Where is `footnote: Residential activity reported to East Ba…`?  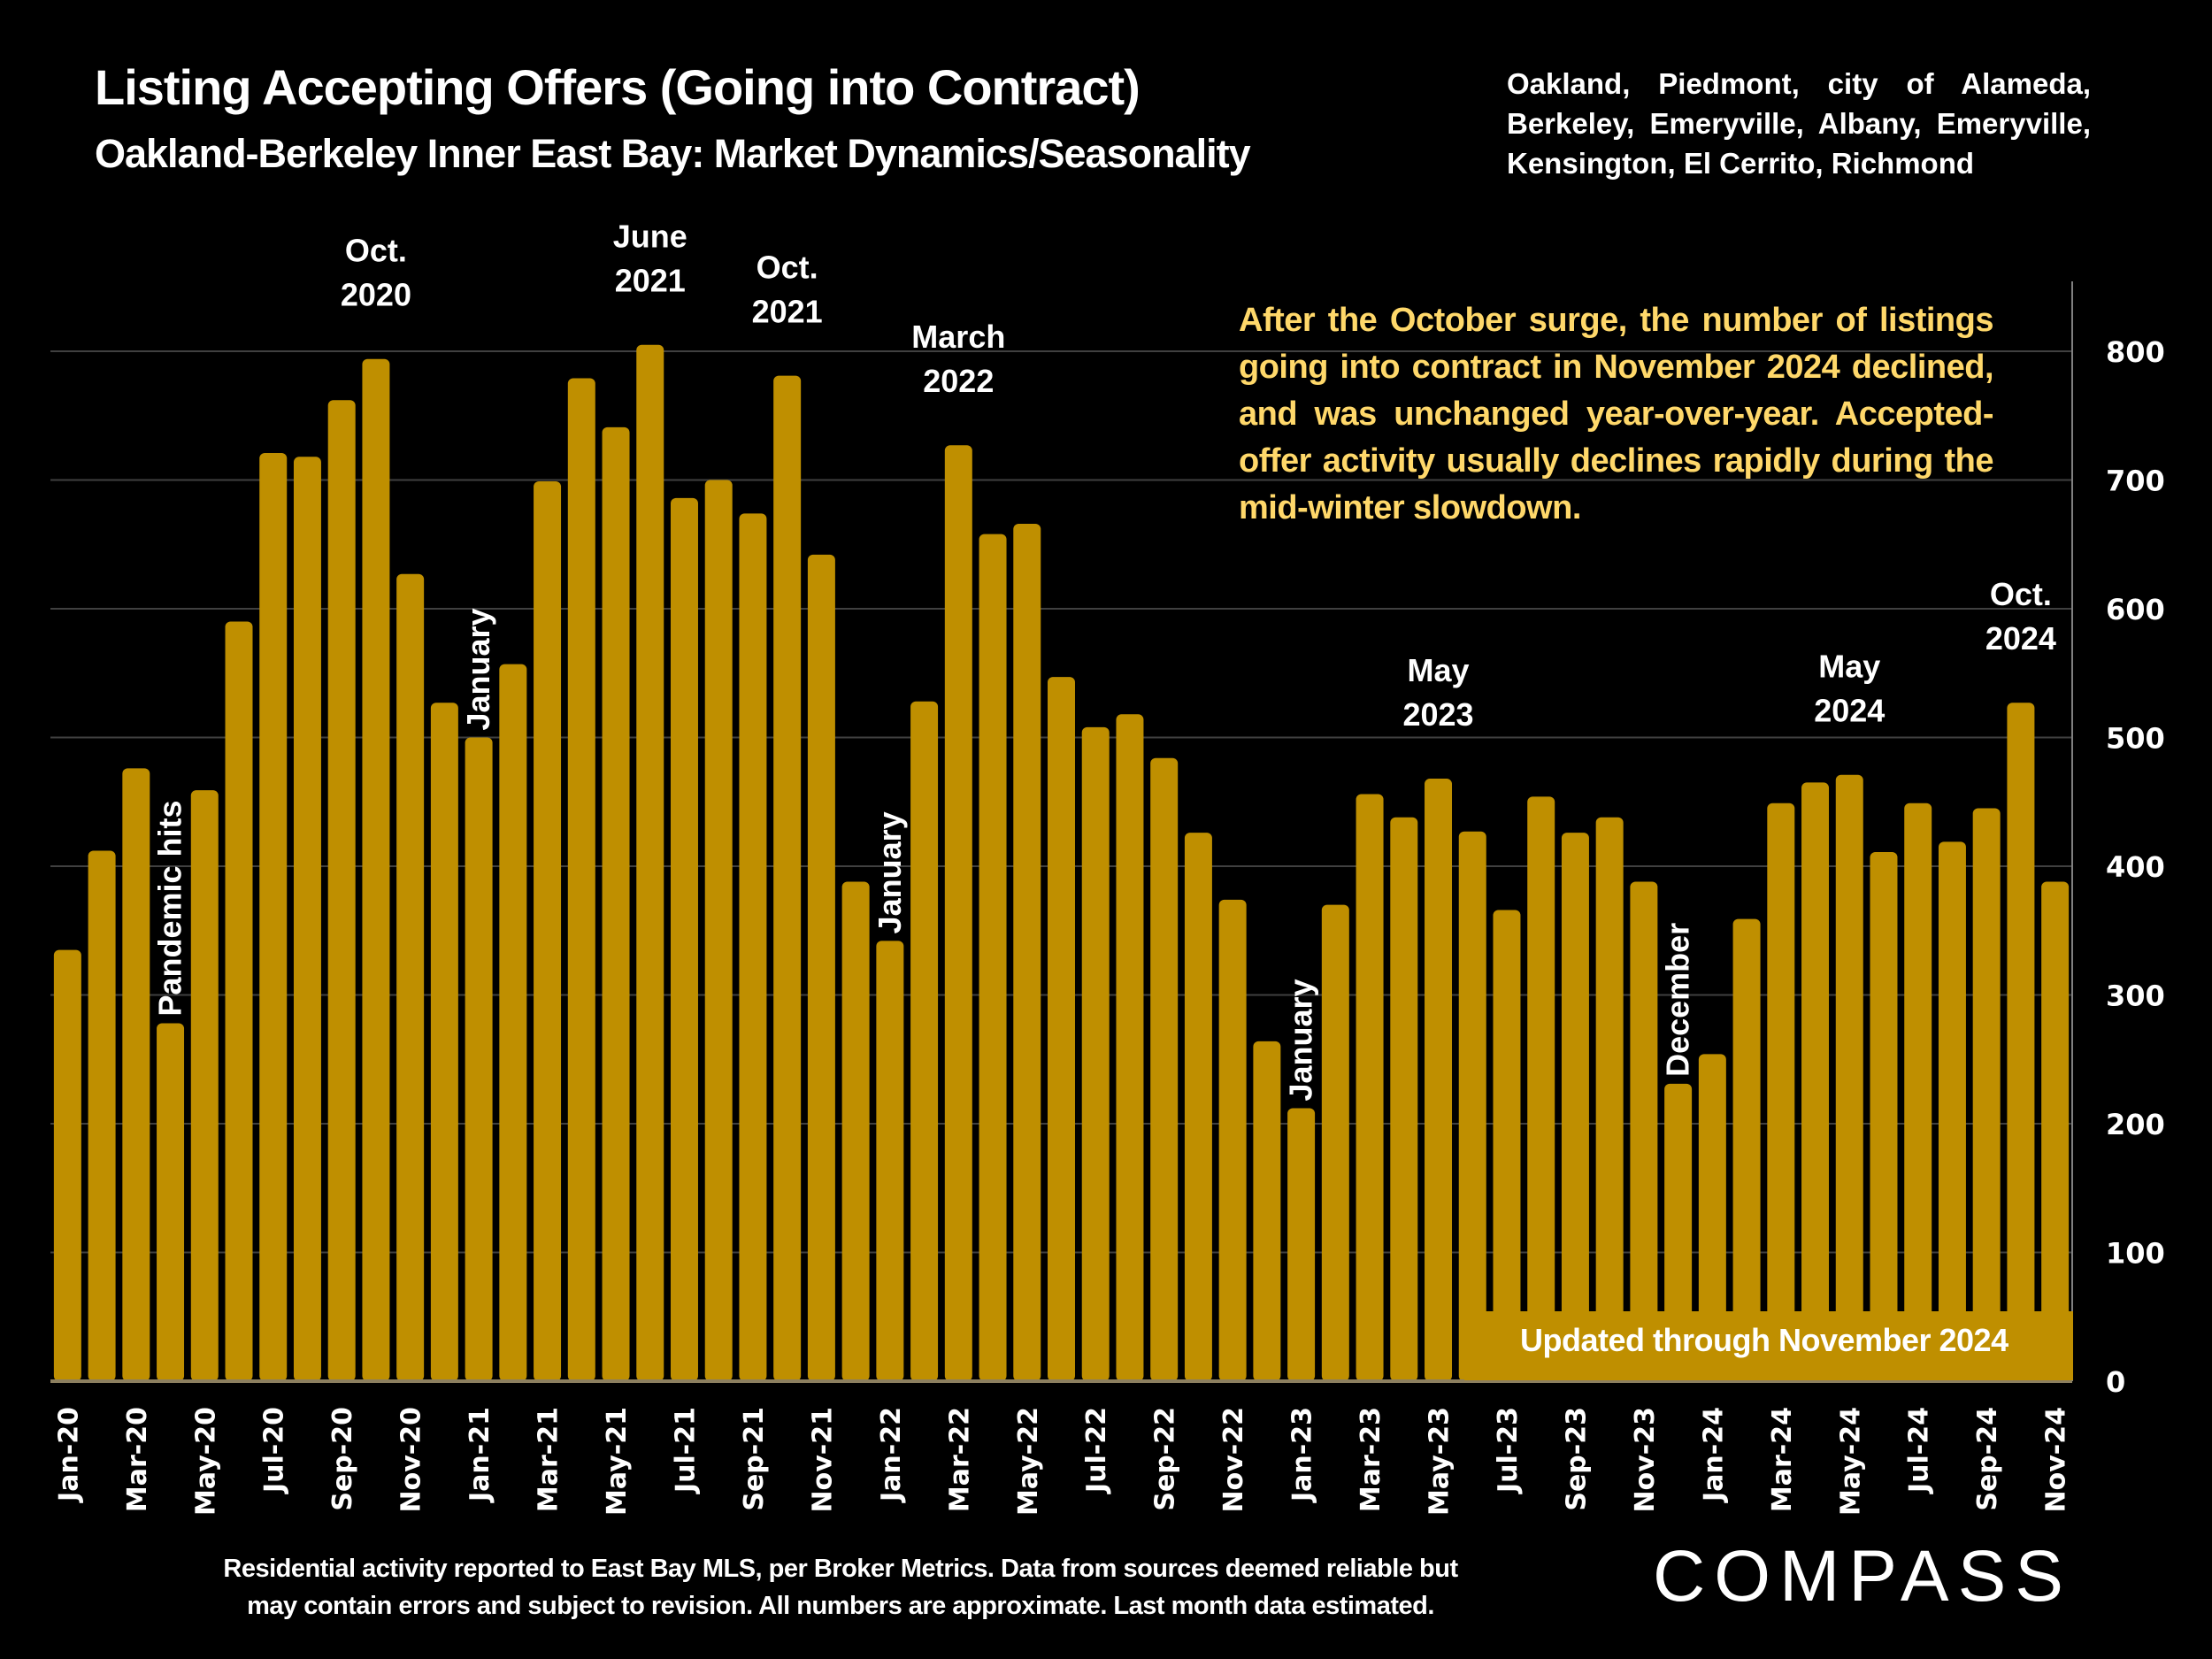
footnote: Residential activity reported to East Ba… is located at coordinates (841, 1587).